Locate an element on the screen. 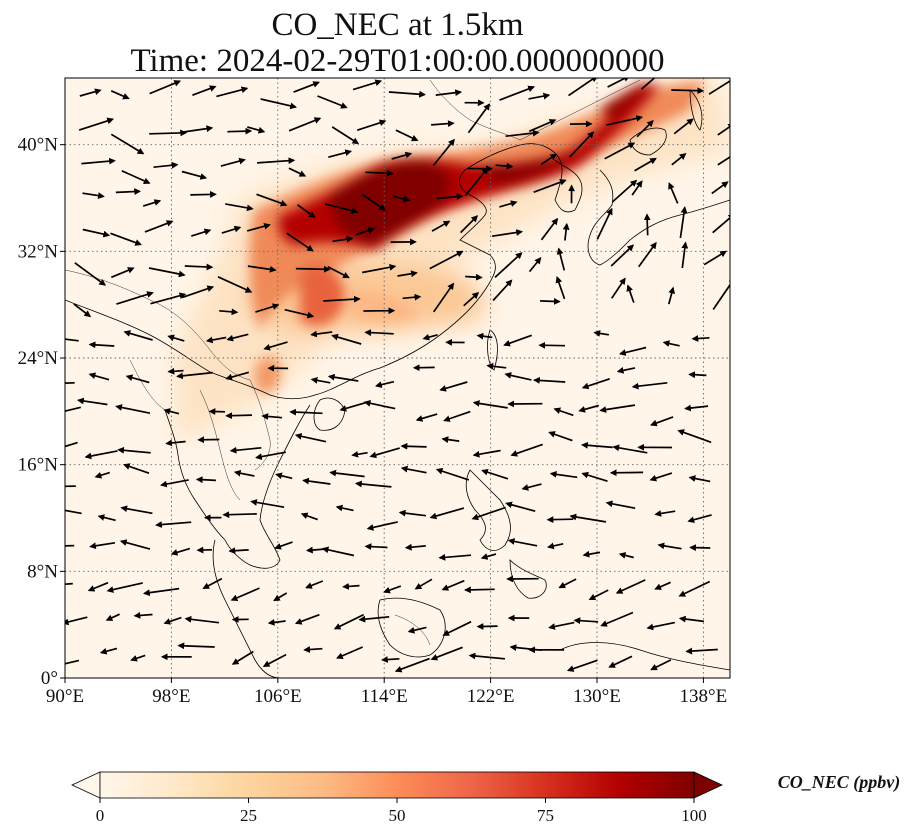 The height and width of the screenshot is (836, 920). colorbar-tick-label: 100 is located at coordinates (694, 815).